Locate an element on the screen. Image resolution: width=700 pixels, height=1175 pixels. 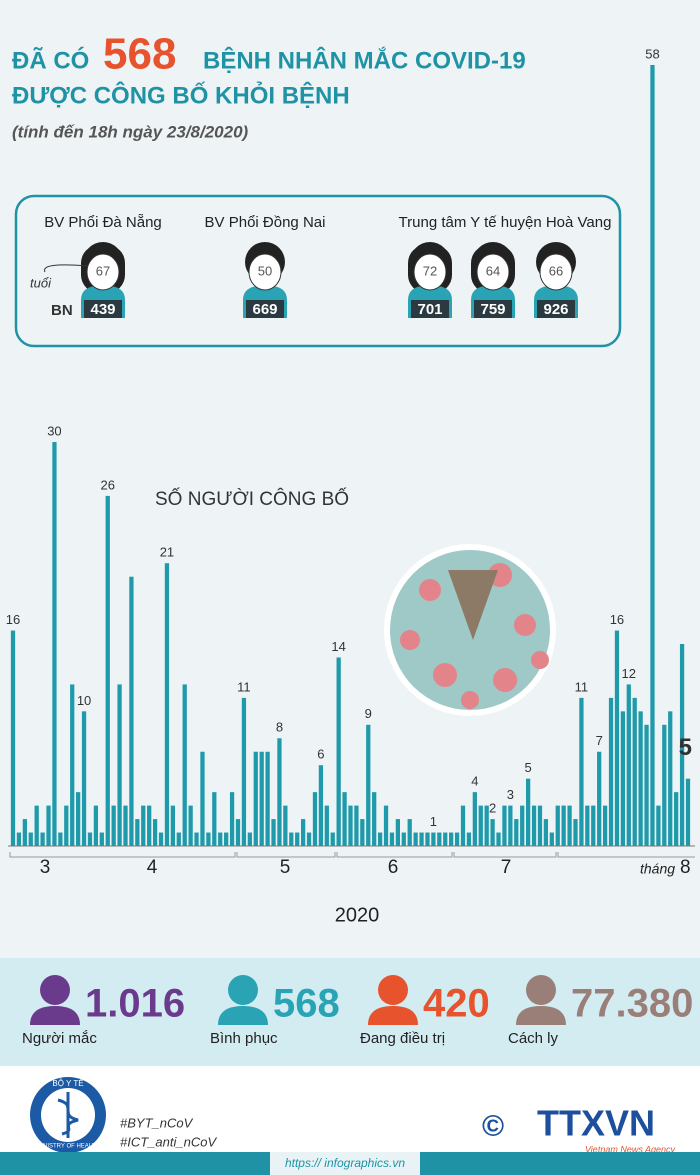
bn-number: 439 is located at coordinates (102, 309).